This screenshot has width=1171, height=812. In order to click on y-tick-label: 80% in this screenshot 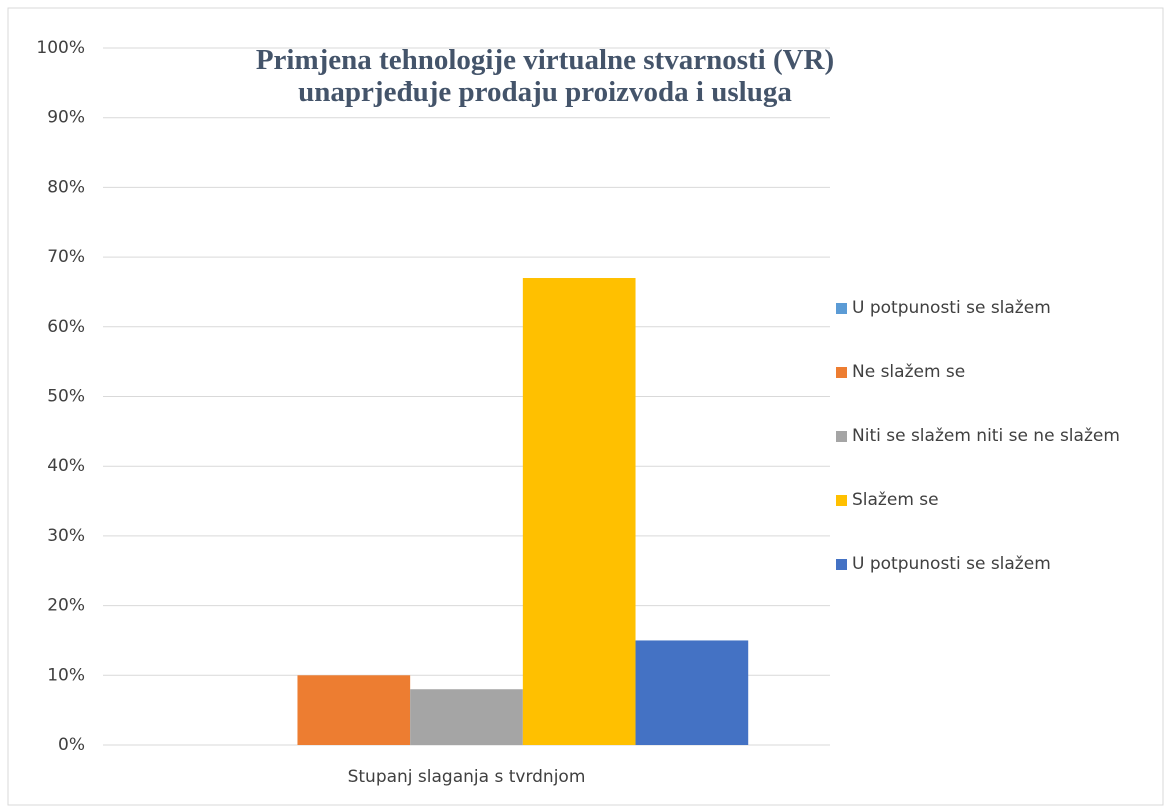, I will do `click(66, 187)`.